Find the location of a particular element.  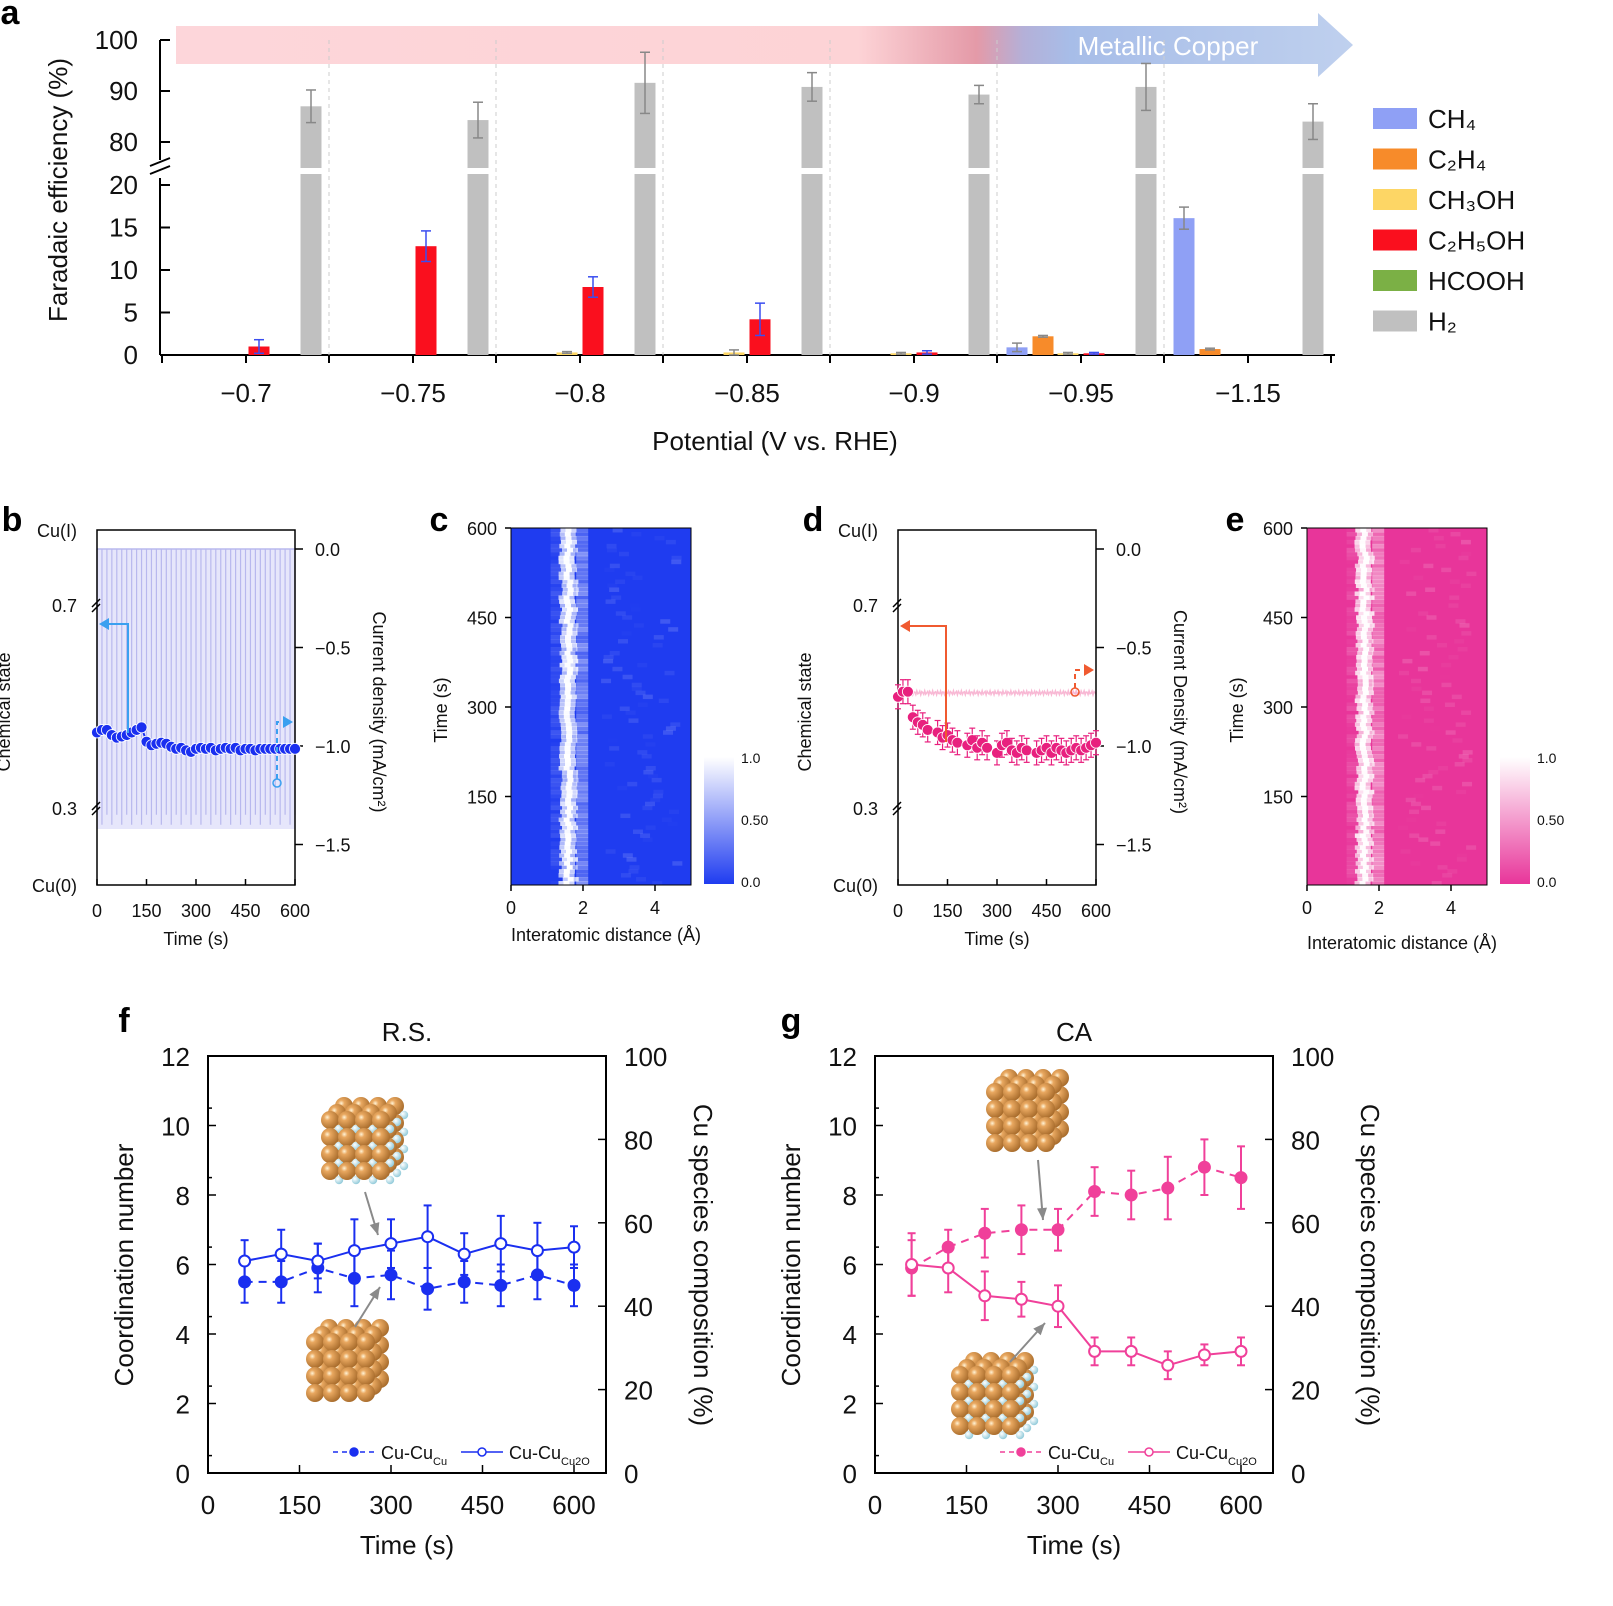

y-tick-label-right: 80 is located at coordinates (638, 1140).